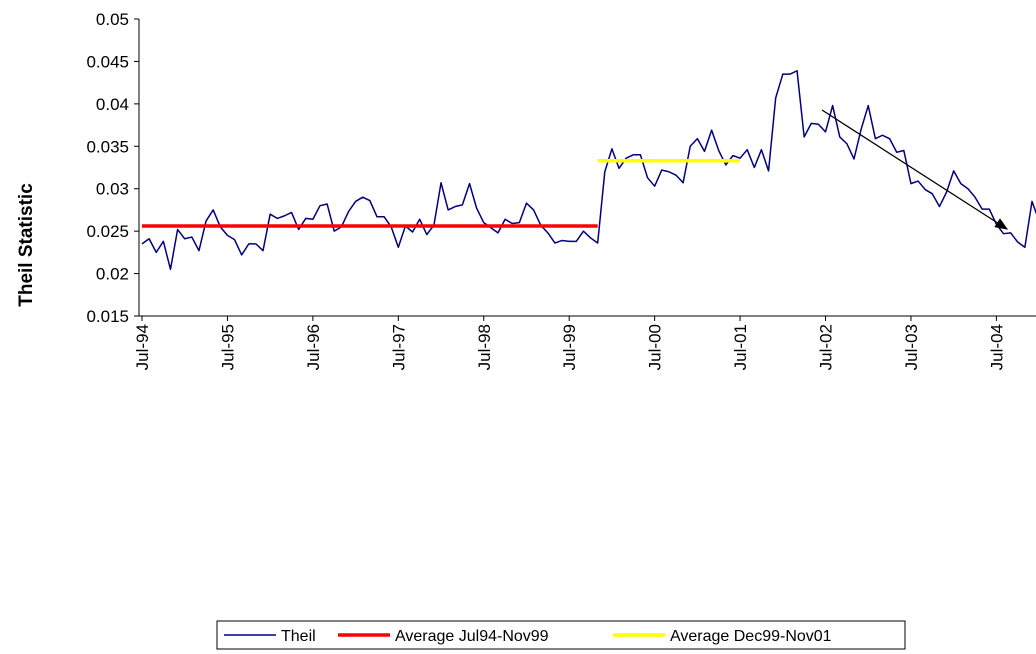  Describe the element at coordinates (484, 347) in the screenshot. I see `x-tick-label: Jul-98` at that location.